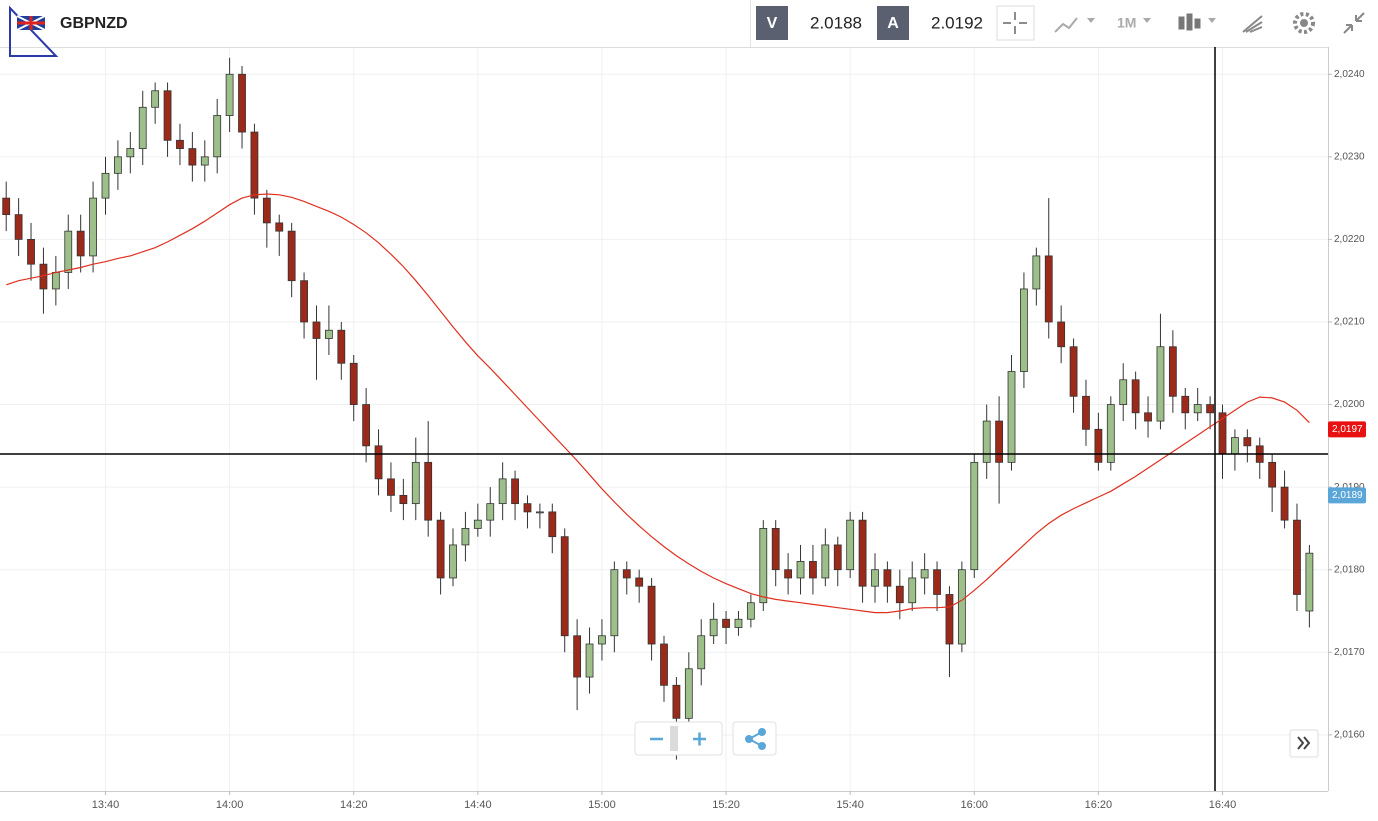 Image resolution: width=1378 pixels, height=821 pixels. Describe the element at coordinates (1126, 23) in the screenshot. I see `timeframe: 1M` at that location.